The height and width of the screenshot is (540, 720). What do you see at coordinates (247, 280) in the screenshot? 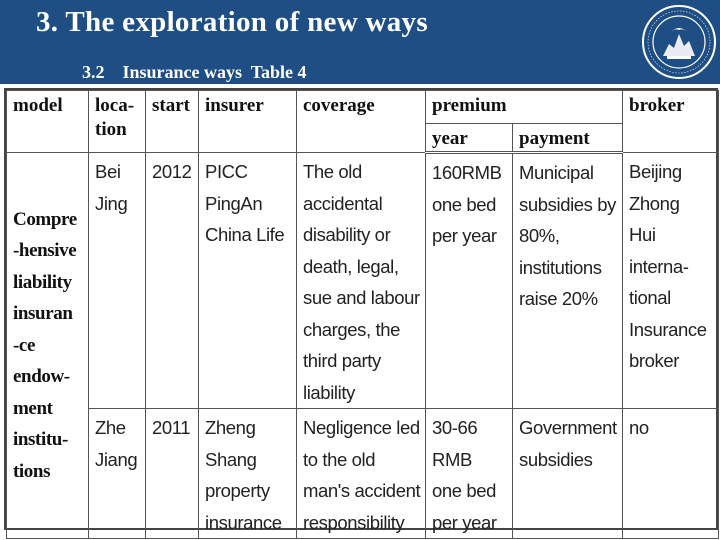
I see `insurer-cell: PICC PingAn China Life` at bounding box center [247, 280].